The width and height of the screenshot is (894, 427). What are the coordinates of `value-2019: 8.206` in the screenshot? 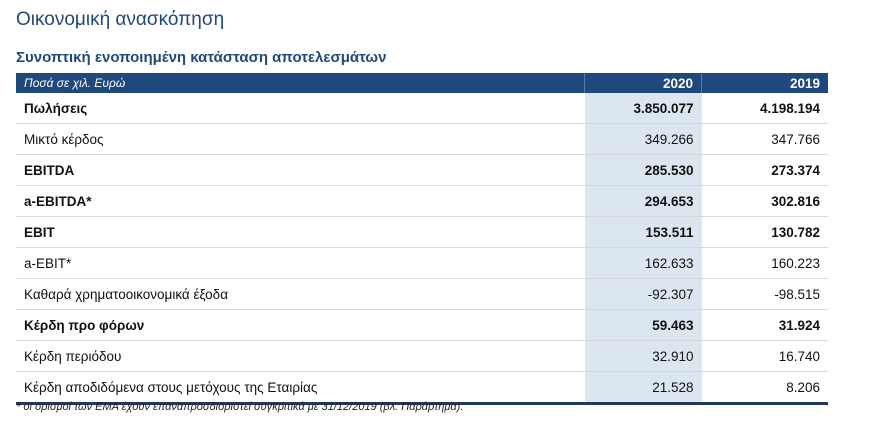 It's located at (764, 388).